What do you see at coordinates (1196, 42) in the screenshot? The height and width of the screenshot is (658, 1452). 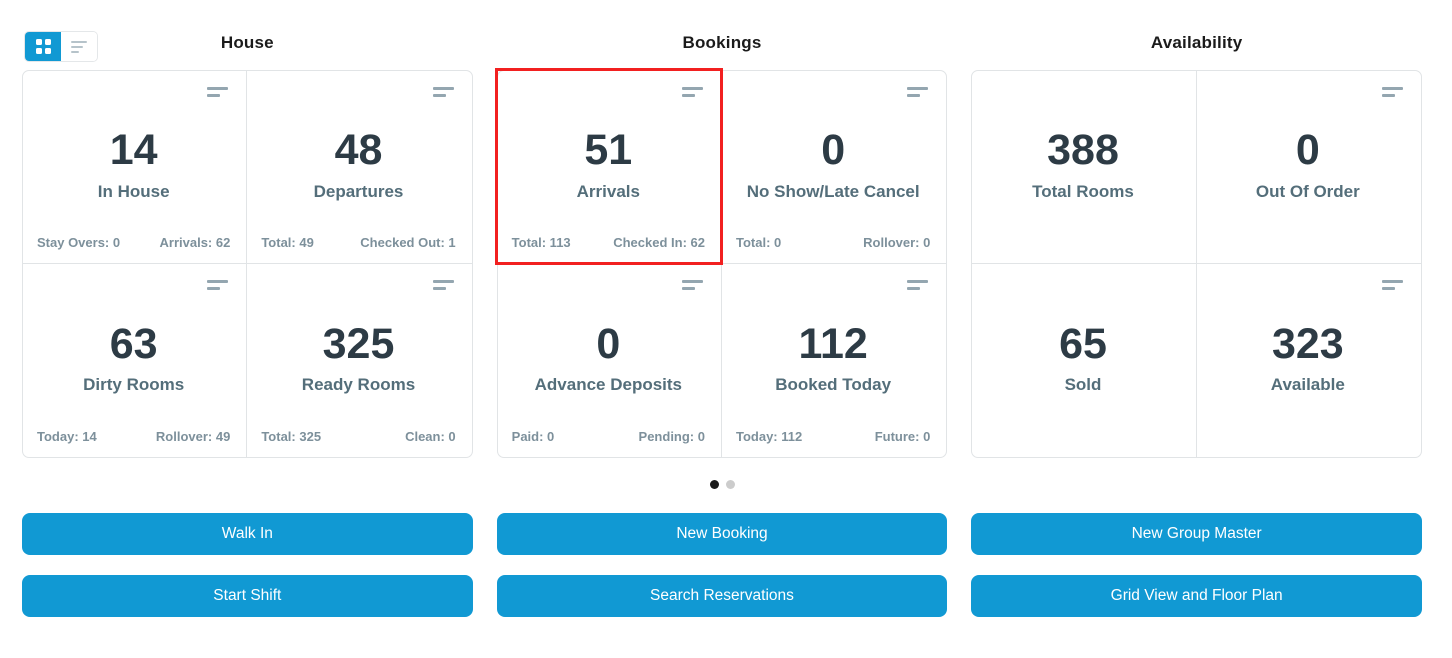 I see `section-title: Availability` at bounding box center [1196, 42].